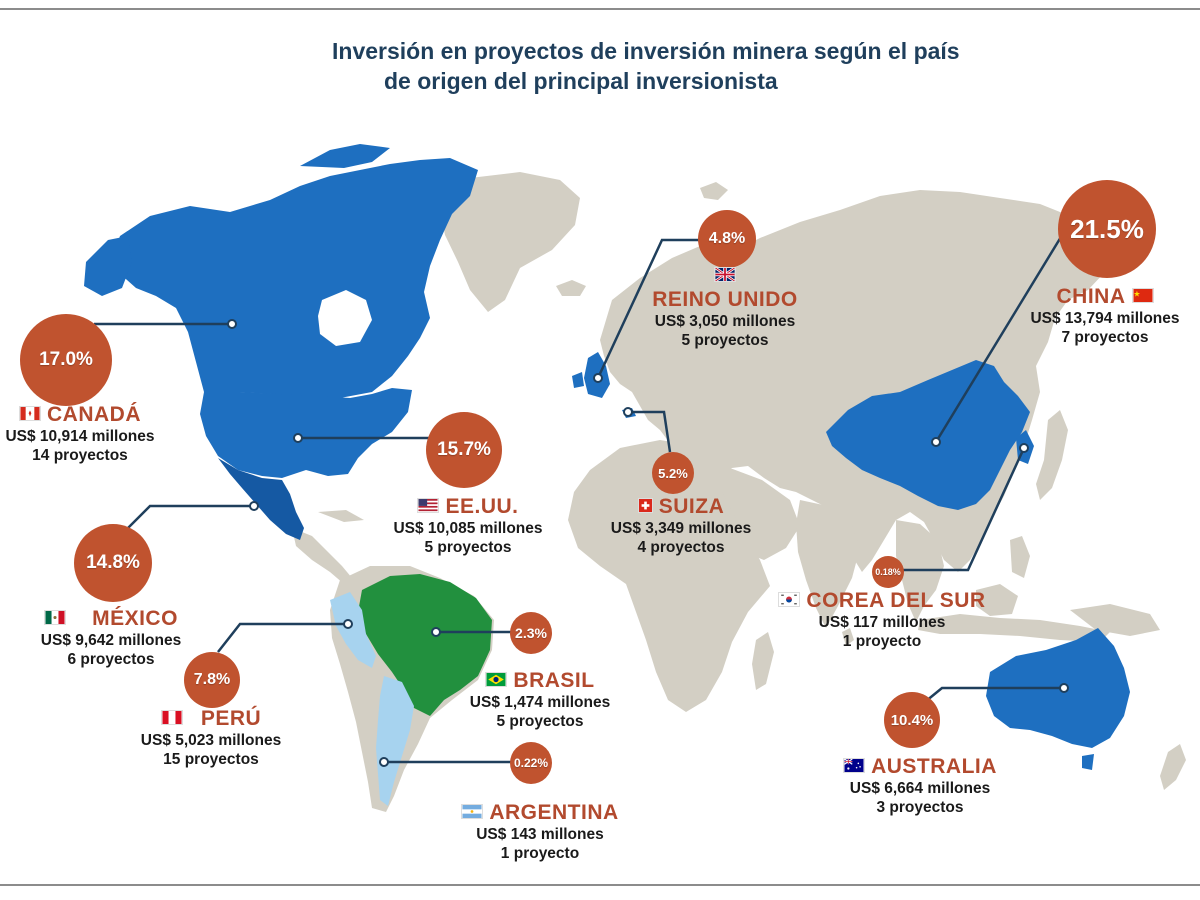 The image size is (1200, 900). What do you see at coordinates (962, 509) in the screenshot?
I see `korea-leader` at bounding box center [962, 509].